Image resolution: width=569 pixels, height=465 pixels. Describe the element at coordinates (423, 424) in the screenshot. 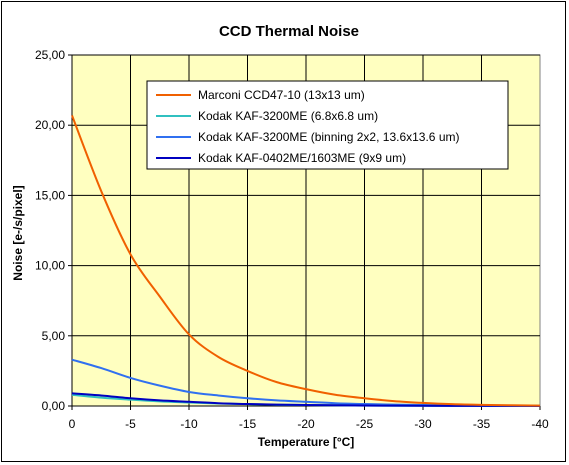

I see `x-tick-label: -30` at that location.